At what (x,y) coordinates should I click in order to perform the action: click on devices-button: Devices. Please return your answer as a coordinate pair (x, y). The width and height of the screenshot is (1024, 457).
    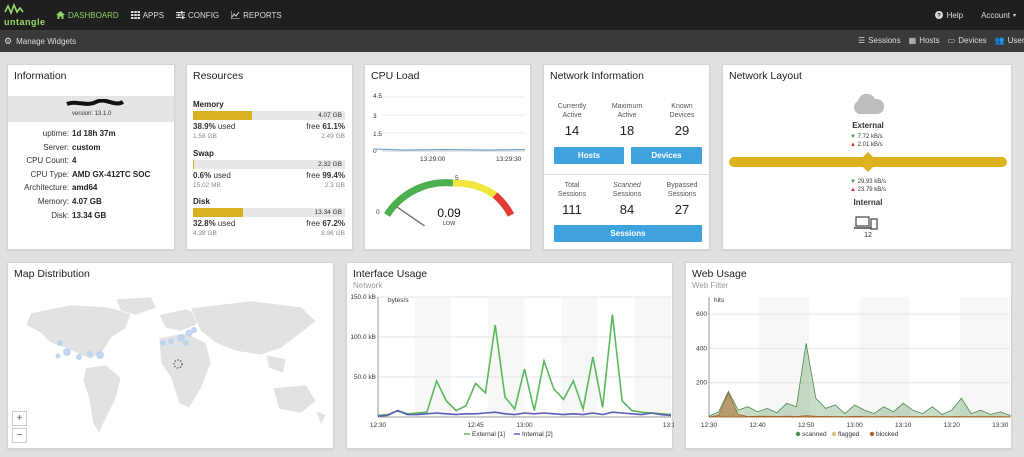
    Looking at the image, I should click on (666, 155).